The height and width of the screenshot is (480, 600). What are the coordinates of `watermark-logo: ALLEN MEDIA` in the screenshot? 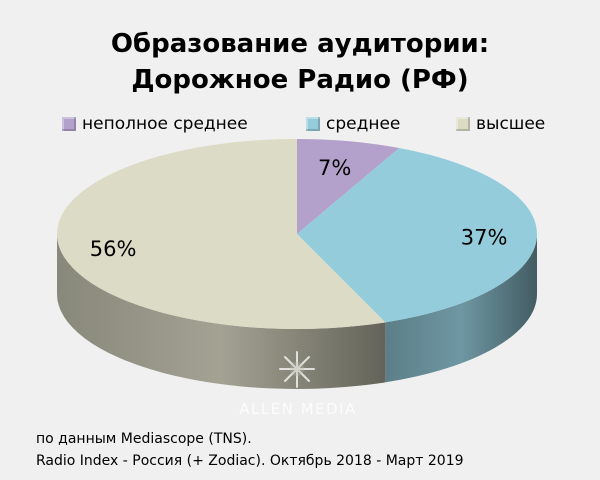 It's located at (298, 384).